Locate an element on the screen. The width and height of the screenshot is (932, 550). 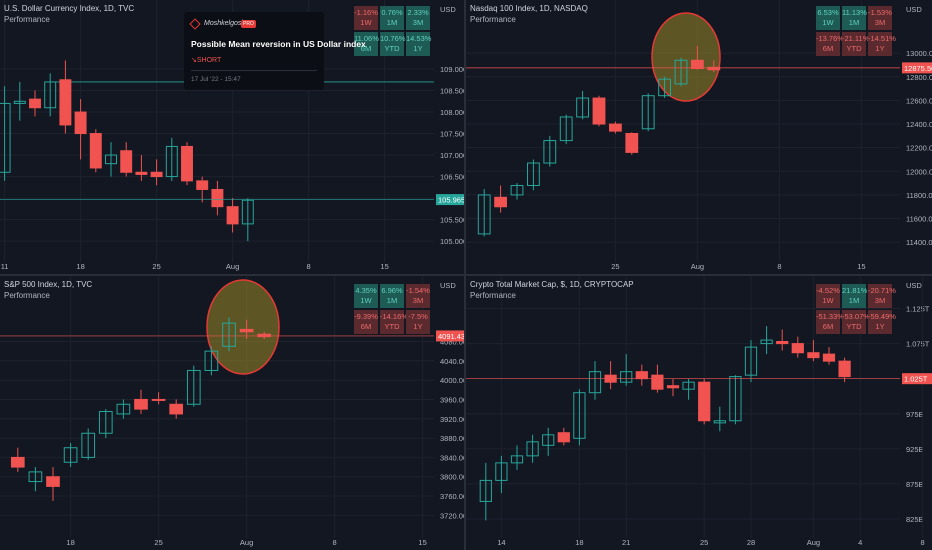
last-price-label: 1.025T is located at coordinates (916, 379).